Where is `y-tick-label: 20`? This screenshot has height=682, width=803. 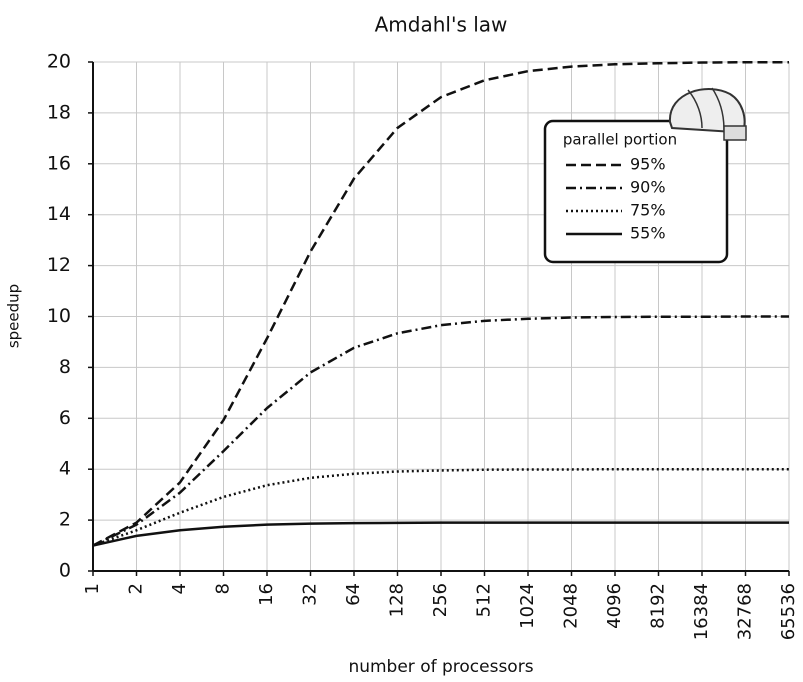
y-tick-label: 20 is located at coordinates (59, 62).